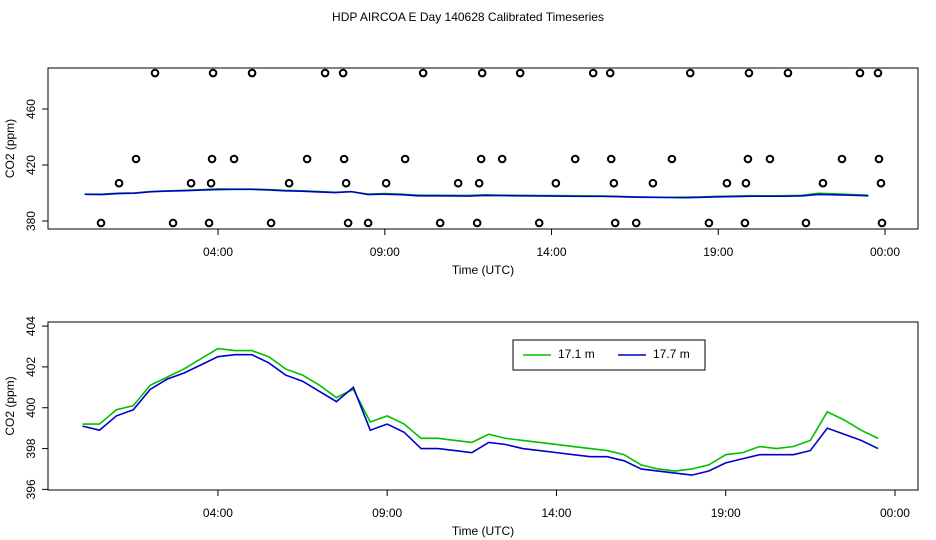 This screenshot has height=540, width=936. What do you see at coordinates (31, 448) in the screenshot?
I see `y-tick-label: 398` at bounding box center [31, 448].